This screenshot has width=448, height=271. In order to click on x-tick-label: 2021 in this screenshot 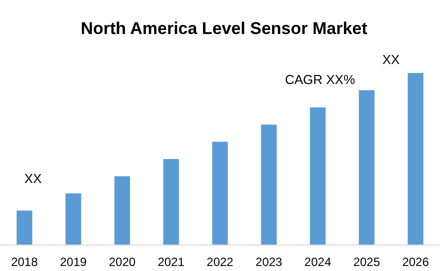, I will do `click(171, 262)`.